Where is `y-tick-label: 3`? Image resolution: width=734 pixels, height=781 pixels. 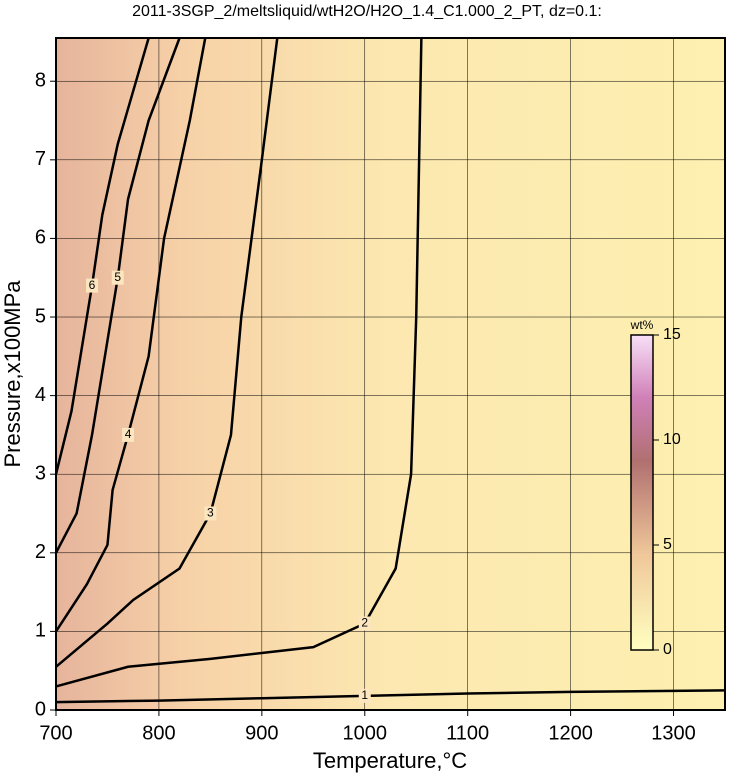
y-tick-label: 3 is located at coordinates (40, 473).